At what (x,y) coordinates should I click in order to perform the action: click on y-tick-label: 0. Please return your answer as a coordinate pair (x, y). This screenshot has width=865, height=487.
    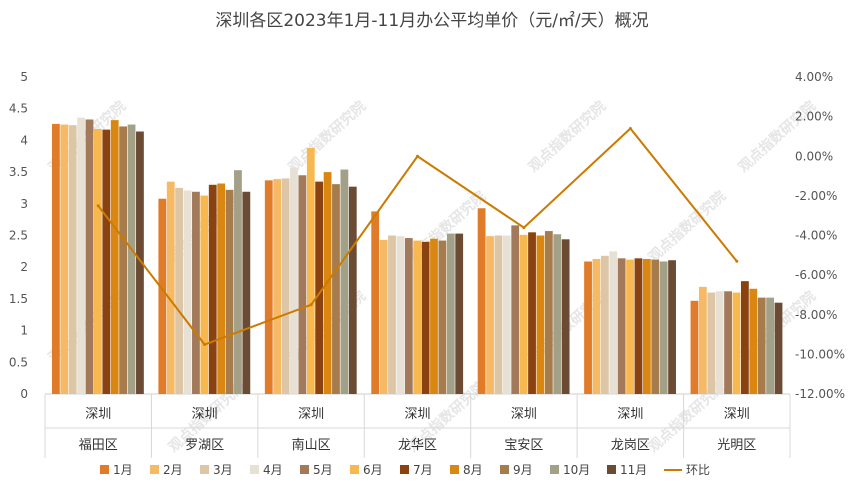
    Looking at the image, I should click on (24, 394).